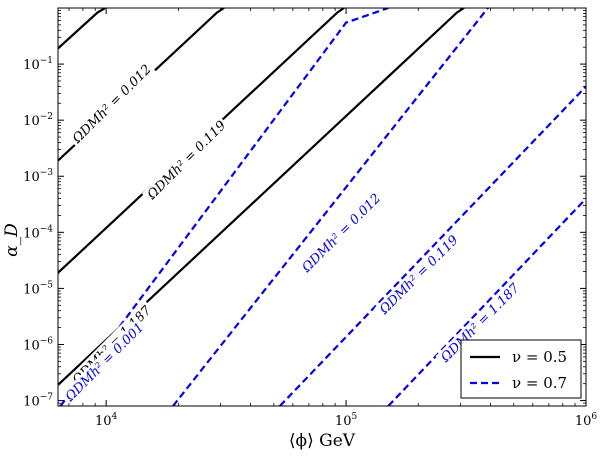 The height and width of the screenshot is (456, 606). I want to click on y-tick-label-2: 10⁻⁵, so click(38, 288).